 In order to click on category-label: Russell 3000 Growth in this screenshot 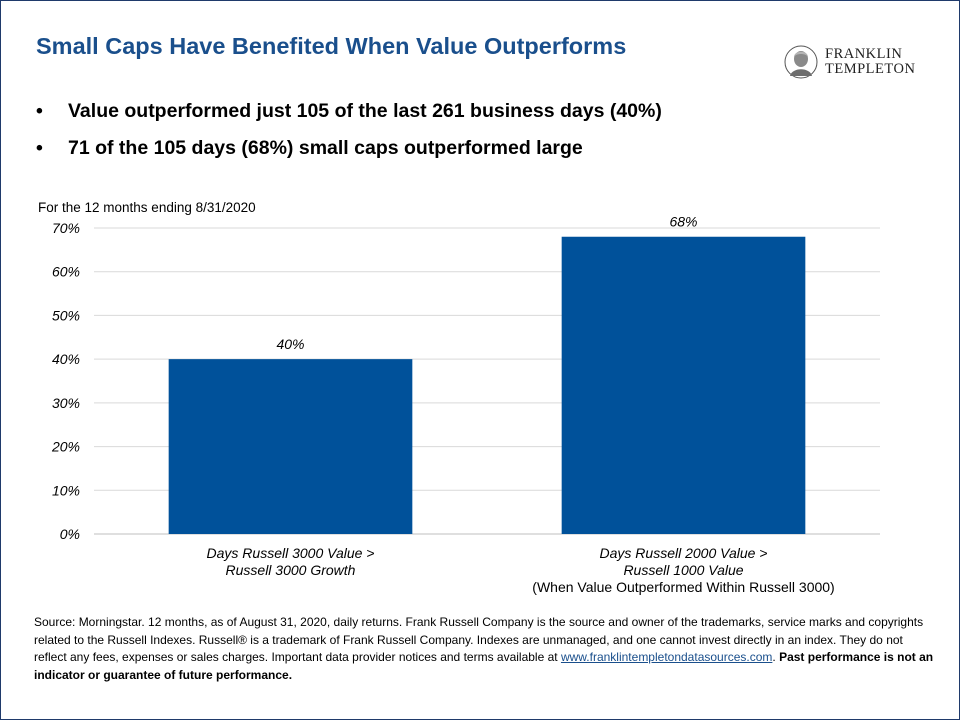, I will do `click(291, 570)`.